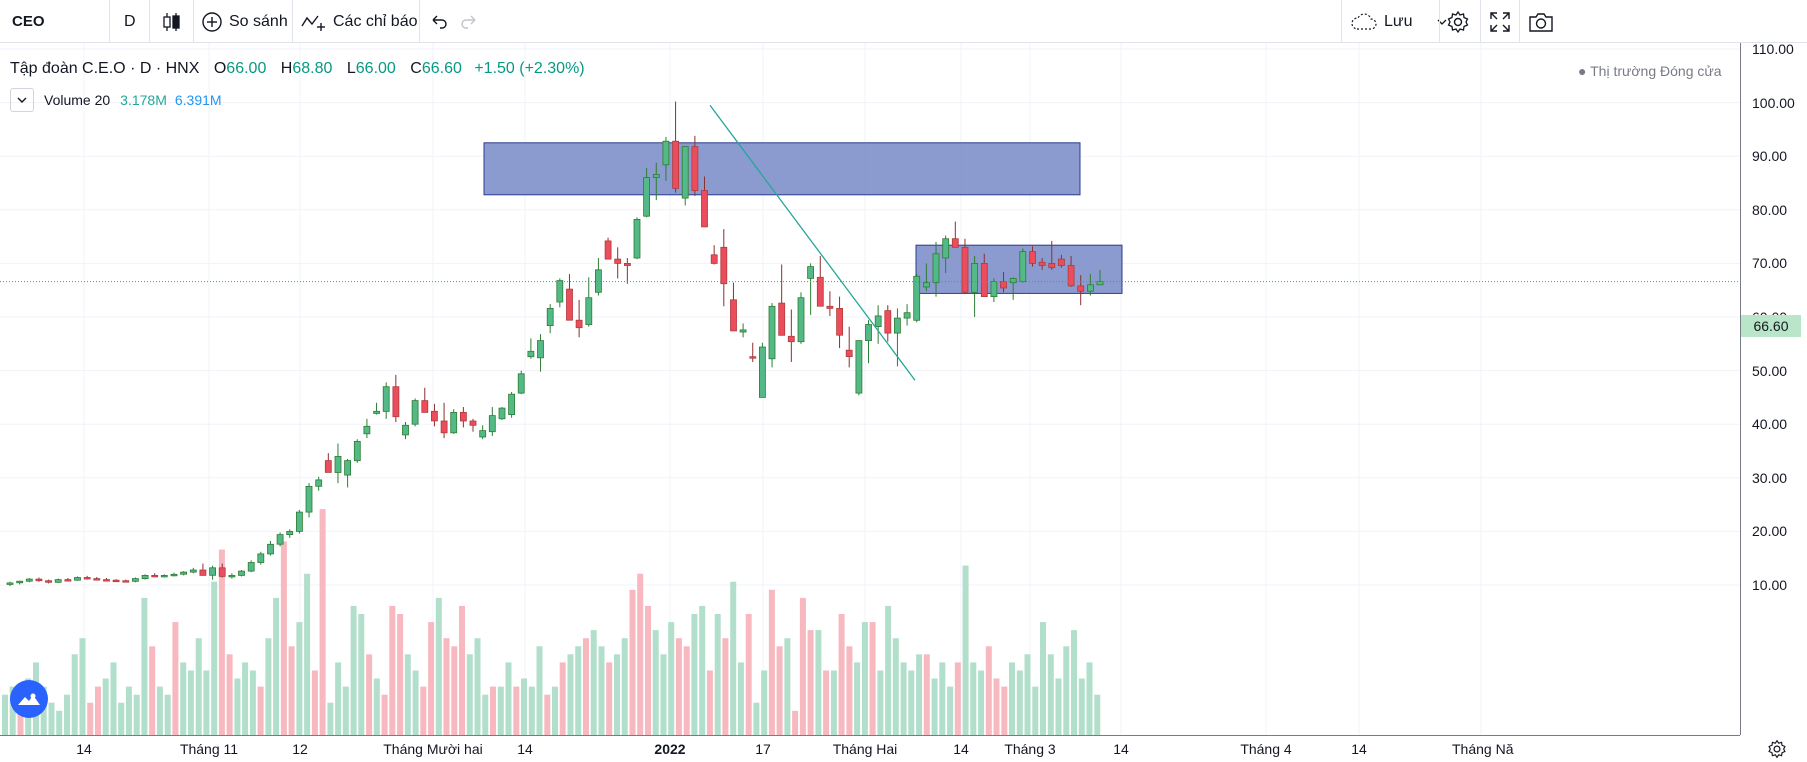 The height and width of the screenshot is (762, 1807). I want to click on symbol-search-button: CEO, so click(28, 21).